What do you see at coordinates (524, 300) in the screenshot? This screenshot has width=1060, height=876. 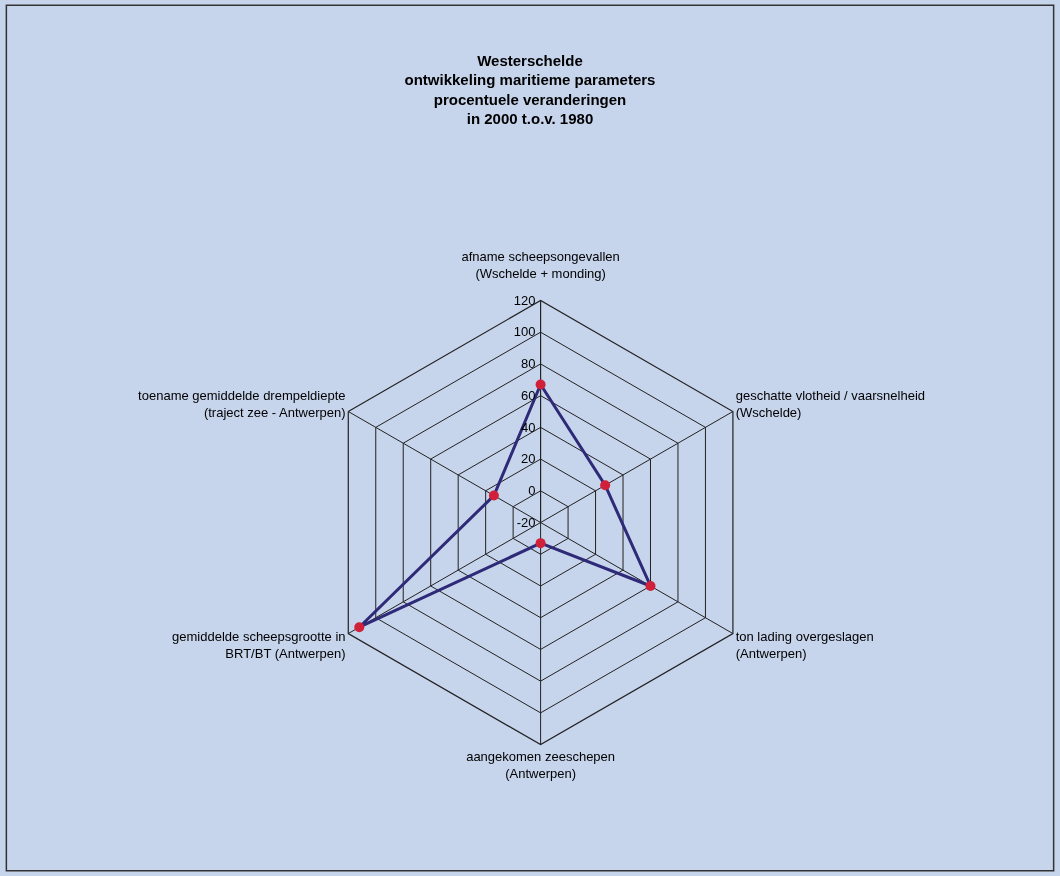 I see `y-tick-label: 120` at bounding box center [524, 300].